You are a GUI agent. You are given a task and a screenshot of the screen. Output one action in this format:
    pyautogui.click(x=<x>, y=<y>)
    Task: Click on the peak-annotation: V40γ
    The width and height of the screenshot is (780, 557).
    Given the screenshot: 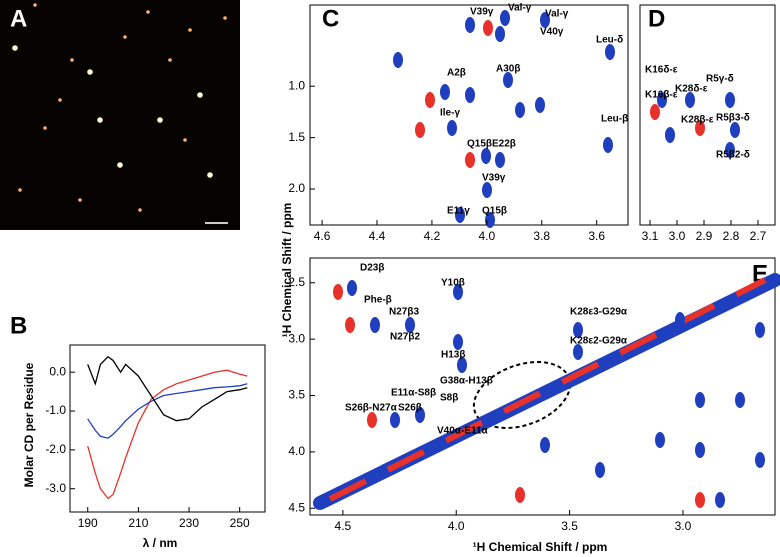 What is the action you would take?
    pyautogui.click(x=552, y=32)
    